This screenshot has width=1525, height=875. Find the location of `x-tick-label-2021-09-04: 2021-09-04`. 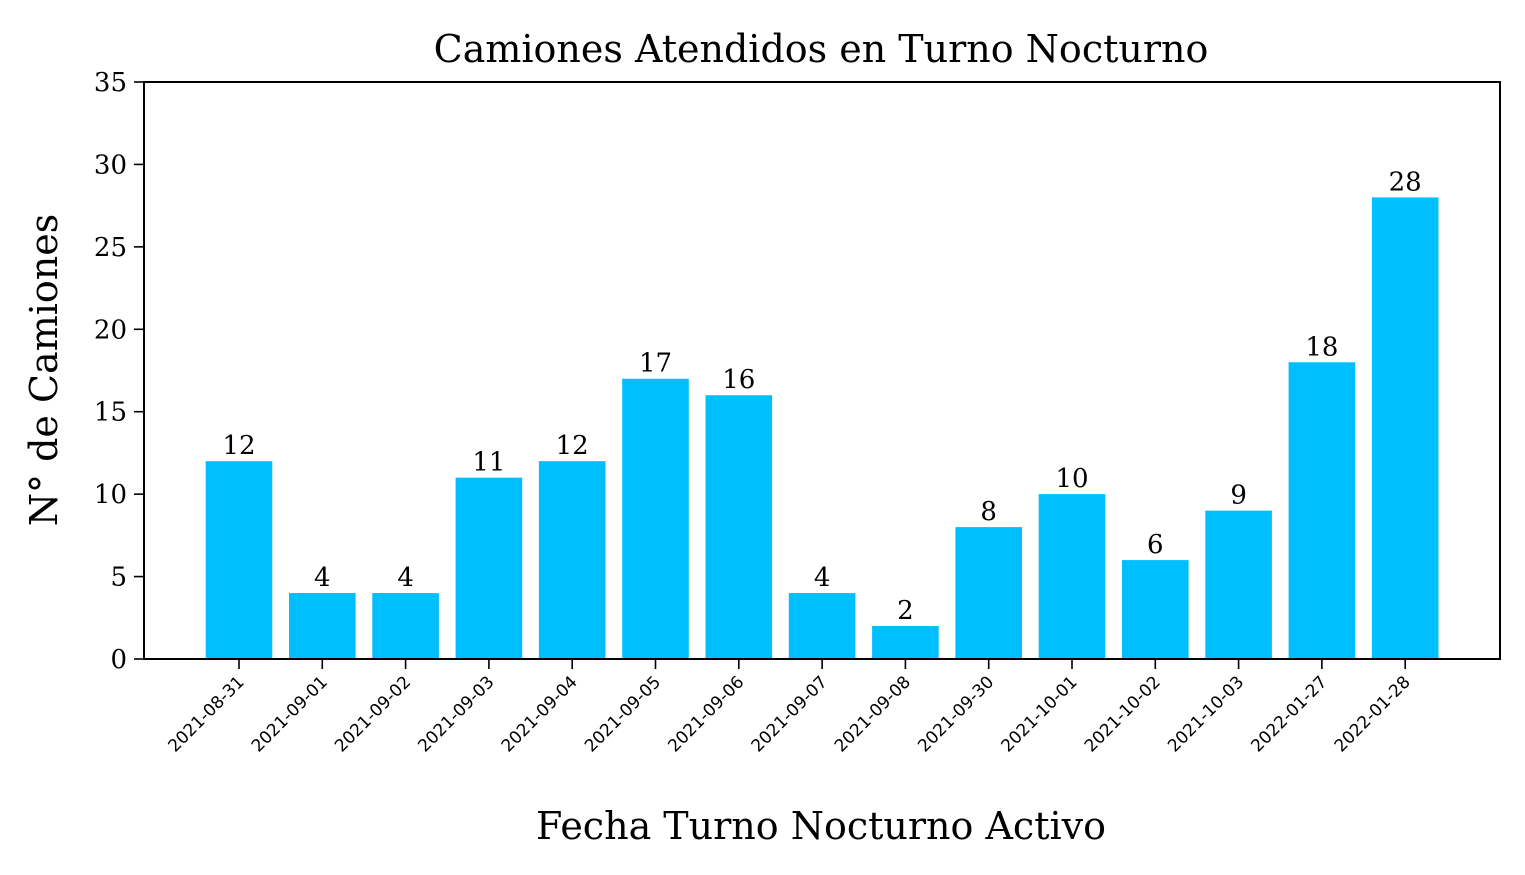

x-tick-label-2021-09-04: 2021-09-04 is located at coordinates (540, 714).